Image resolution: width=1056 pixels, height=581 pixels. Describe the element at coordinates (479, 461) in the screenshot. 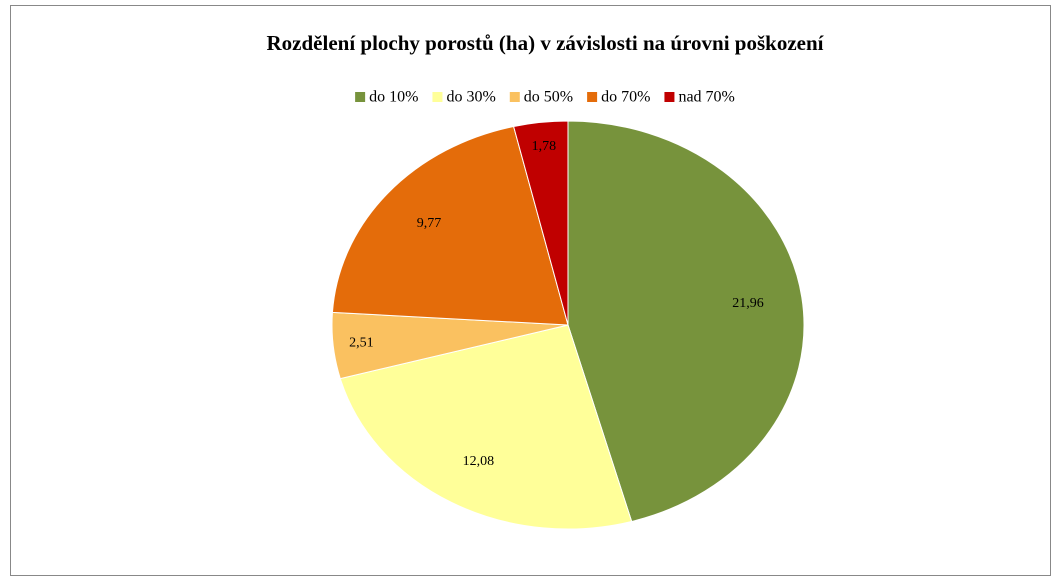

I see `data-label: 12,08` at that location.